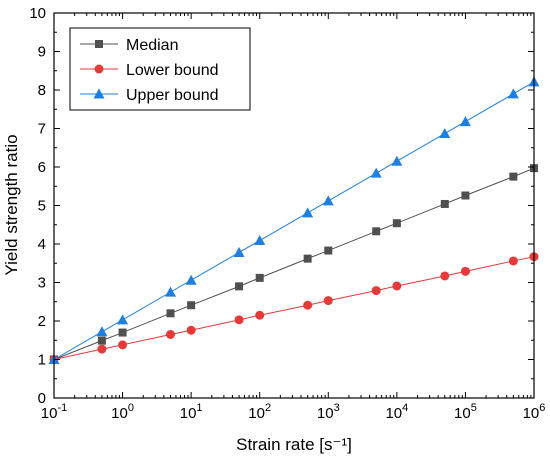  What do you see at coordinates (54, 412) in the screenshot?
I see `x-tick-label: 10⁻¹` at bounding box center [54, 412].